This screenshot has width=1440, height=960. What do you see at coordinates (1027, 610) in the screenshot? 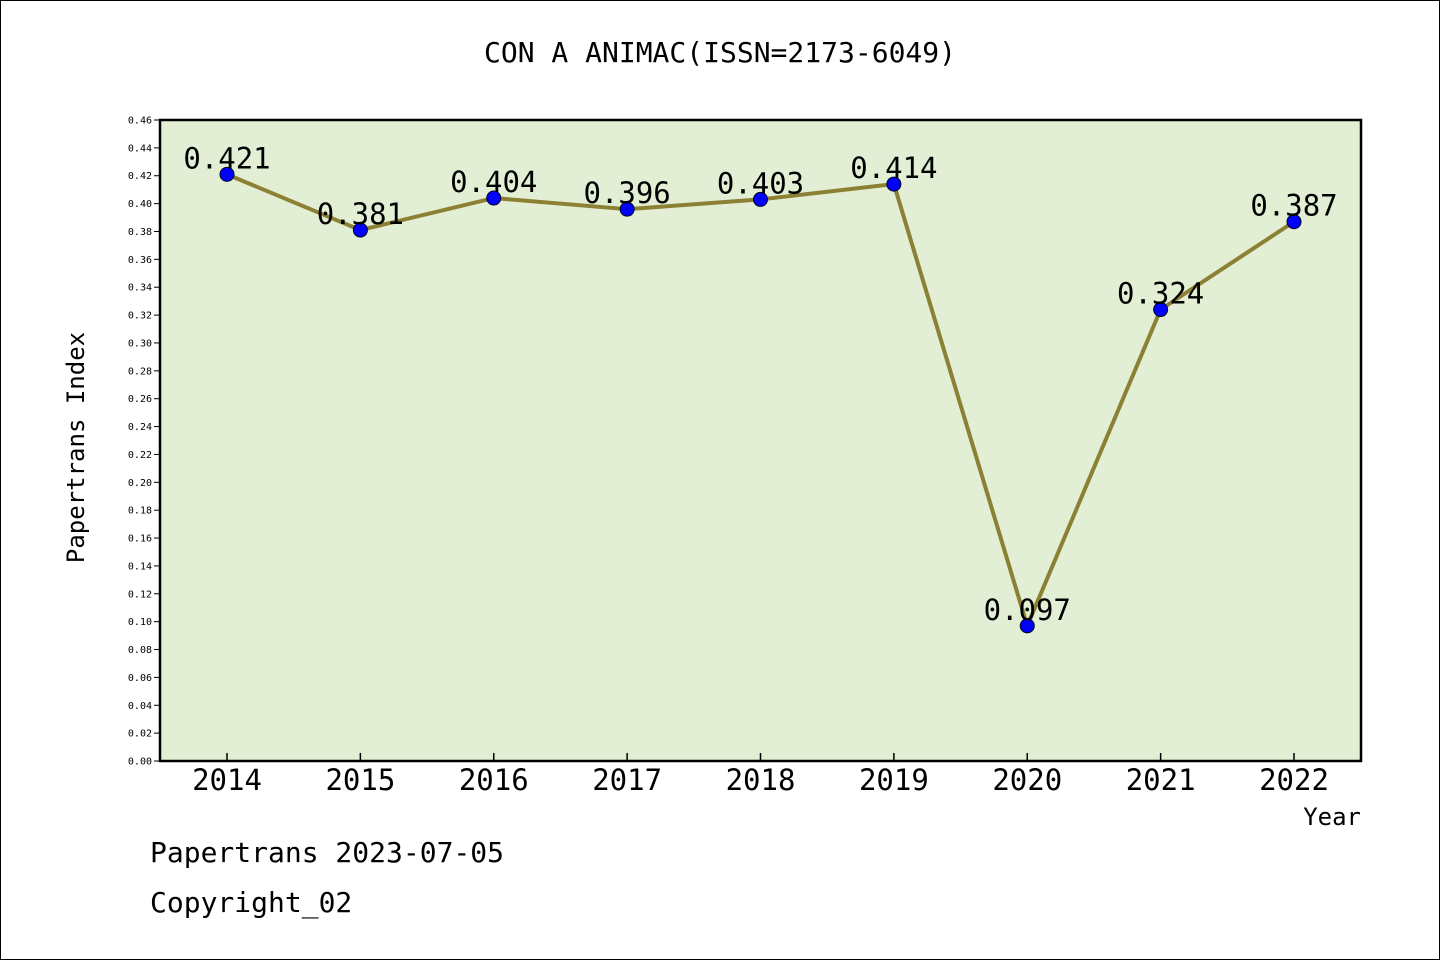
I see `data-label: 0.097` at bounding box center [1027, 610].